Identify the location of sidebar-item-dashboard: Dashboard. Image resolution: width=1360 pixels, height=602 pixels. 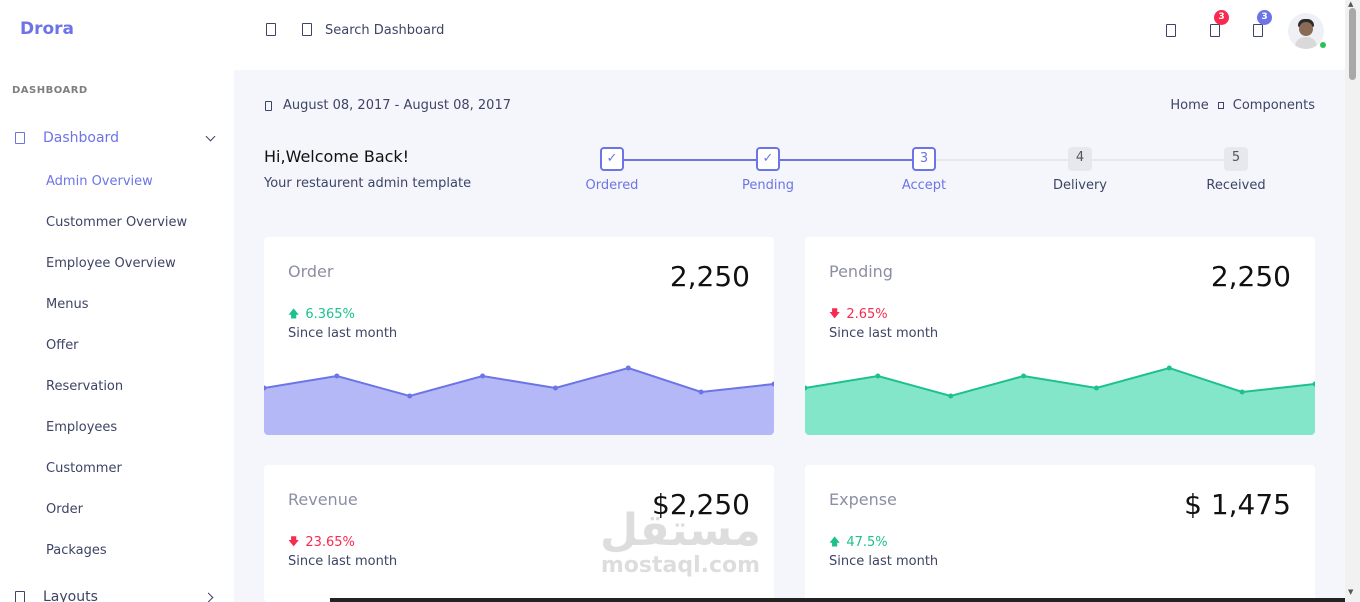
(117, 138).